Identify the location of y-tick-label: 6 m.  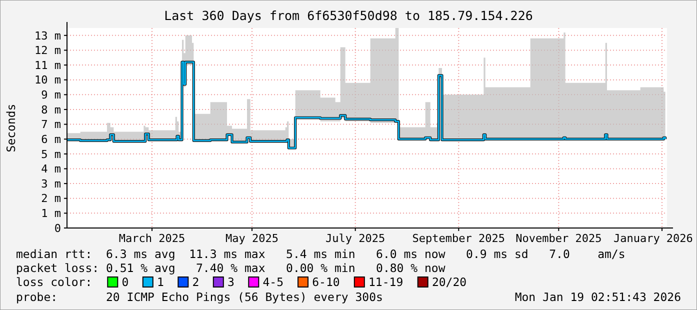
(51, 139).